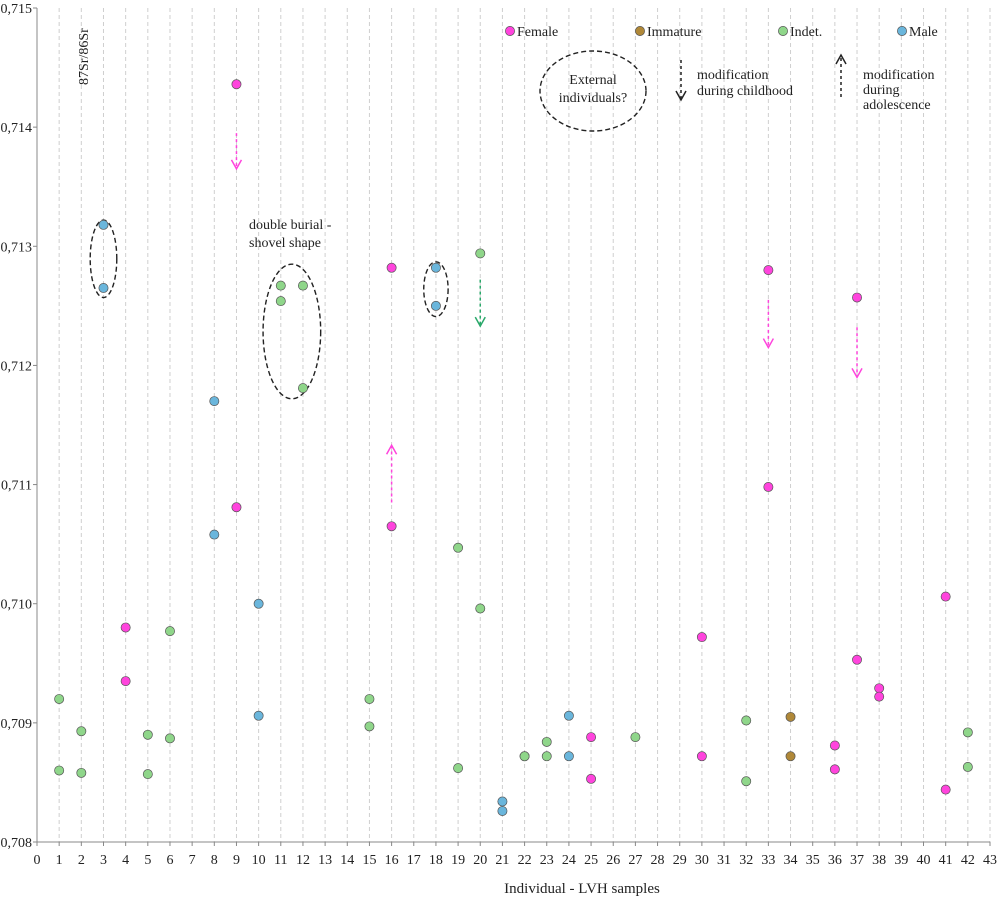  I want to click on x-tick-label: 18, so click(436, 860).